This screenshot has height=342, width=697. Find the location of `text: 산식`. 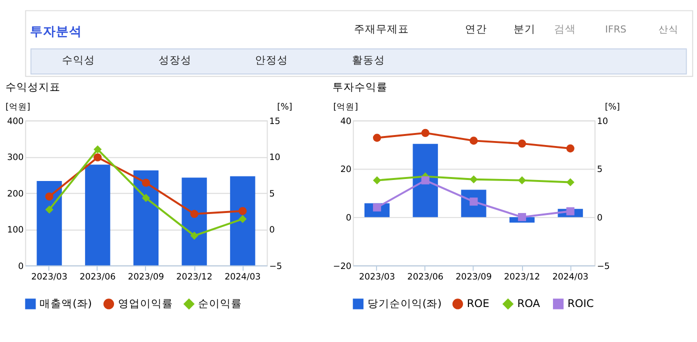

text: 산식 is located at coordinates (668, 30).